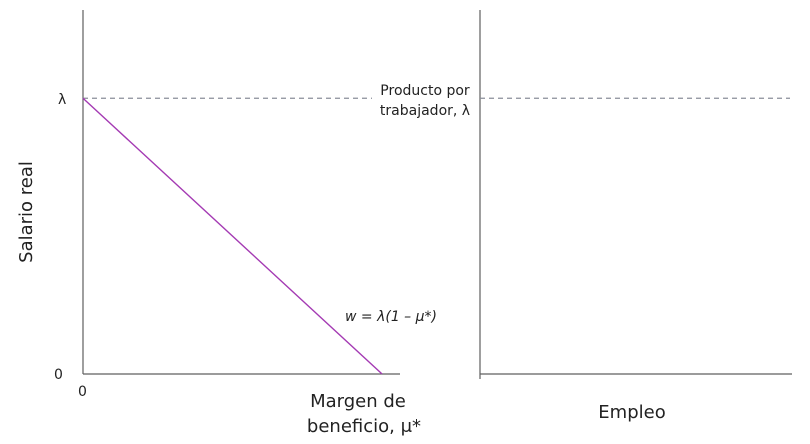 The height and width of the screenshot is (444, 810). What do you see at coordinates (62, 100) in the screenshot?
I see `y-tick-lambda: λ` at bounding box center [62, 100].